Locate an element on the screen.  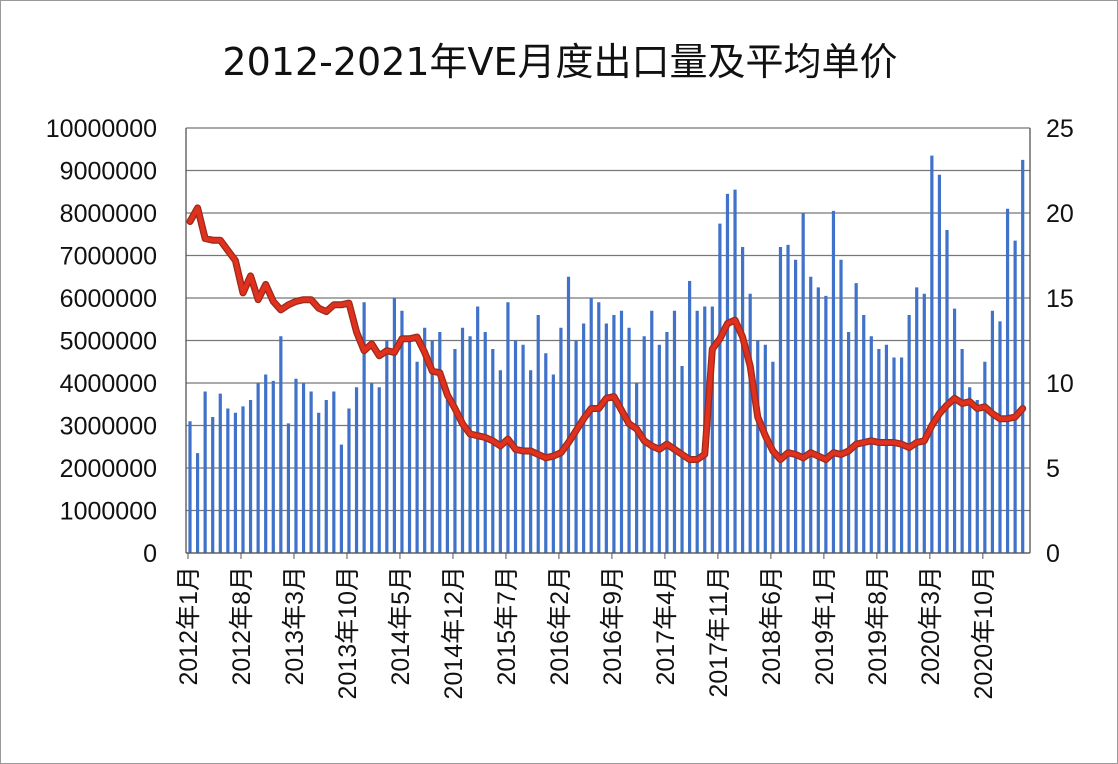
chart-title: 2012-2021年VE月度出口量及平均单价 is located at coordinates (560, 62).